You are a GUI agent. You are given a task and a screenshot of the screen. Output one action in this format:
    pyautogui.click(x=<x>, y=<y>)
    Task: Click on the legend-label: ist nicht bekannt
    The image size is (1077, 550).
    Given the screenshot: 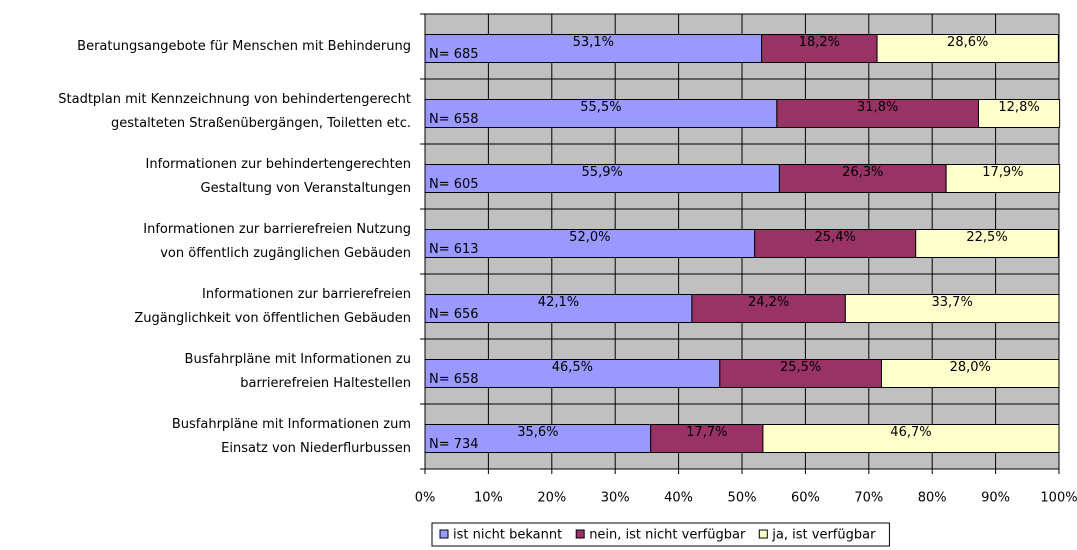 What is the action you would take?
    pyautogui.click(x=507, y=535)
    